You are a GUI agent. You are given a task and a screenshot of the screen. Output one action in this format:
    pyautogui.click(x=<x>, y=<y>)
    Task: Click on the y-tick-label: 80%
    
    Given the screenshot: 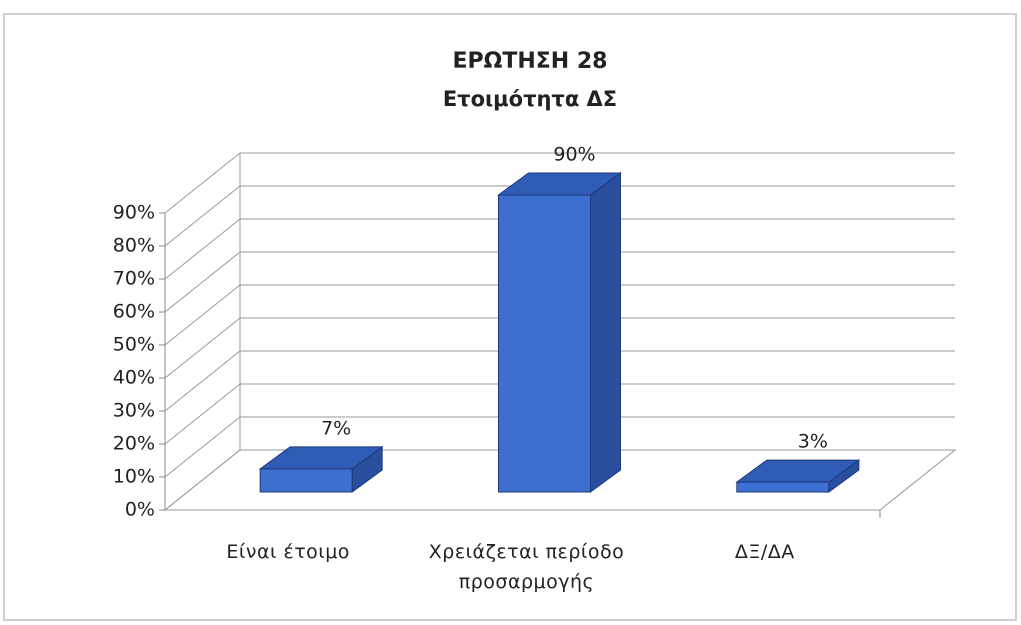 What is the action you would take?
    pyautogui.click(x=134, y=246)
    